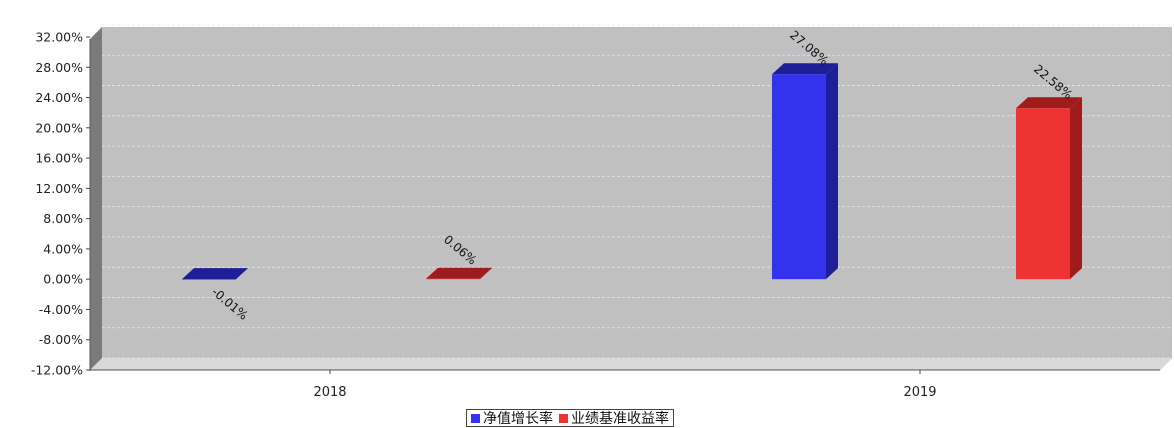 The width and height of the screenshot is (1174, 428). What do you see at coordinates (620, 419) in the screenshot?
I see `legend-label-series-2: 业绩基准收益率` at bounding box center [620, 419].